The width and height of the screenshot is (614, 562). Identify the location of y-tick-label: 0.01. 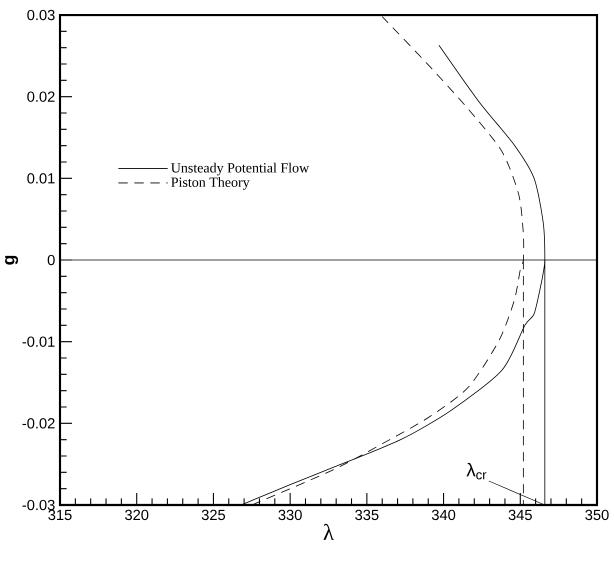
(41, 178).